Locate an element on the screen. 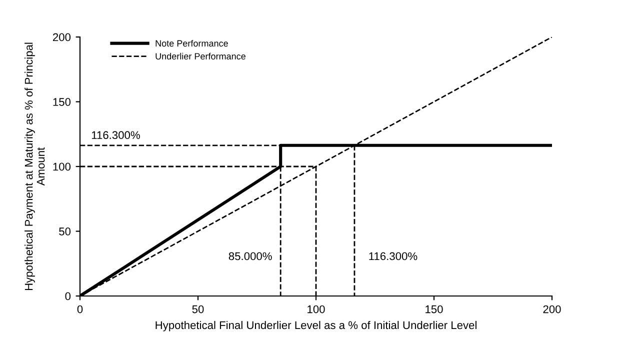  x-tick-label: 50 is located at coordinates (198, 309).